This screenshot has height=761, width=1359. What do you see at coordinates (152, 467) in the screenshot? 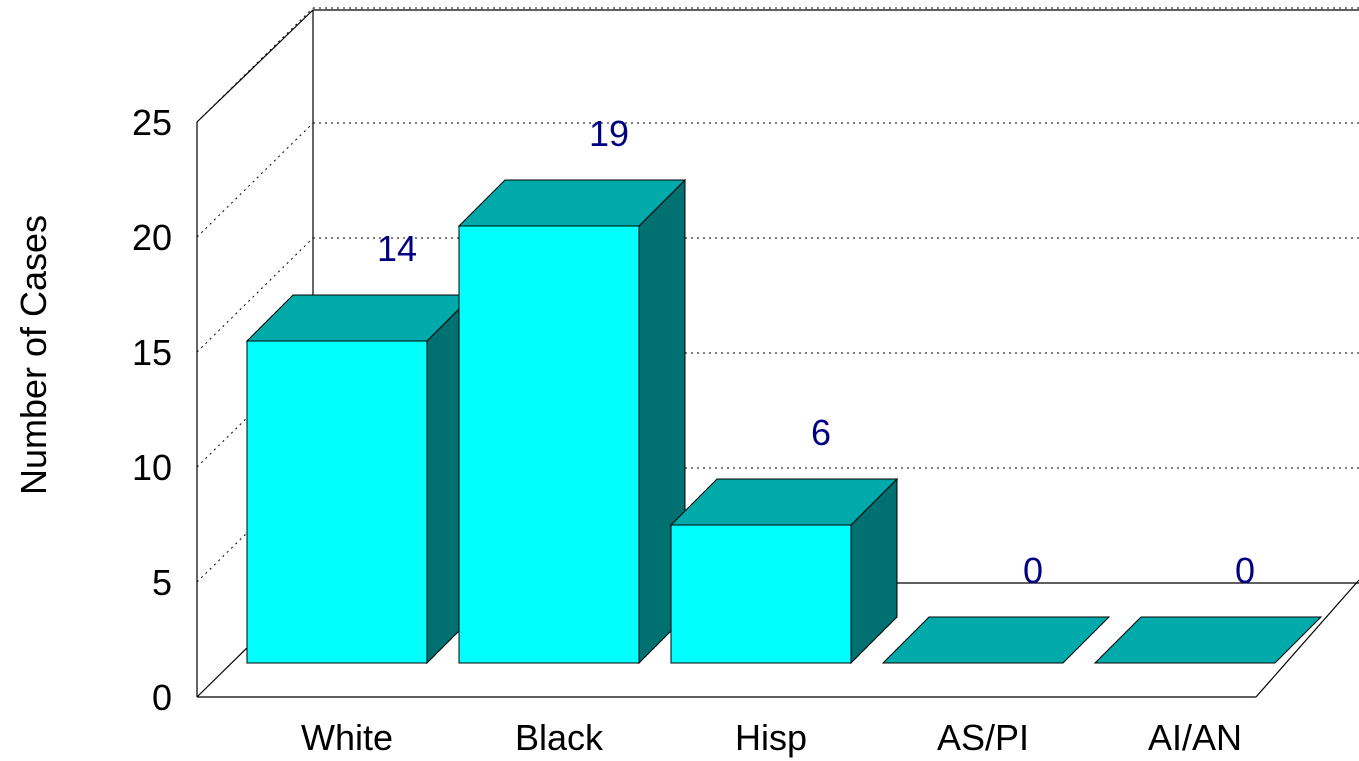
I see `y-tick-label: 10` at bounding box center [152, 467].